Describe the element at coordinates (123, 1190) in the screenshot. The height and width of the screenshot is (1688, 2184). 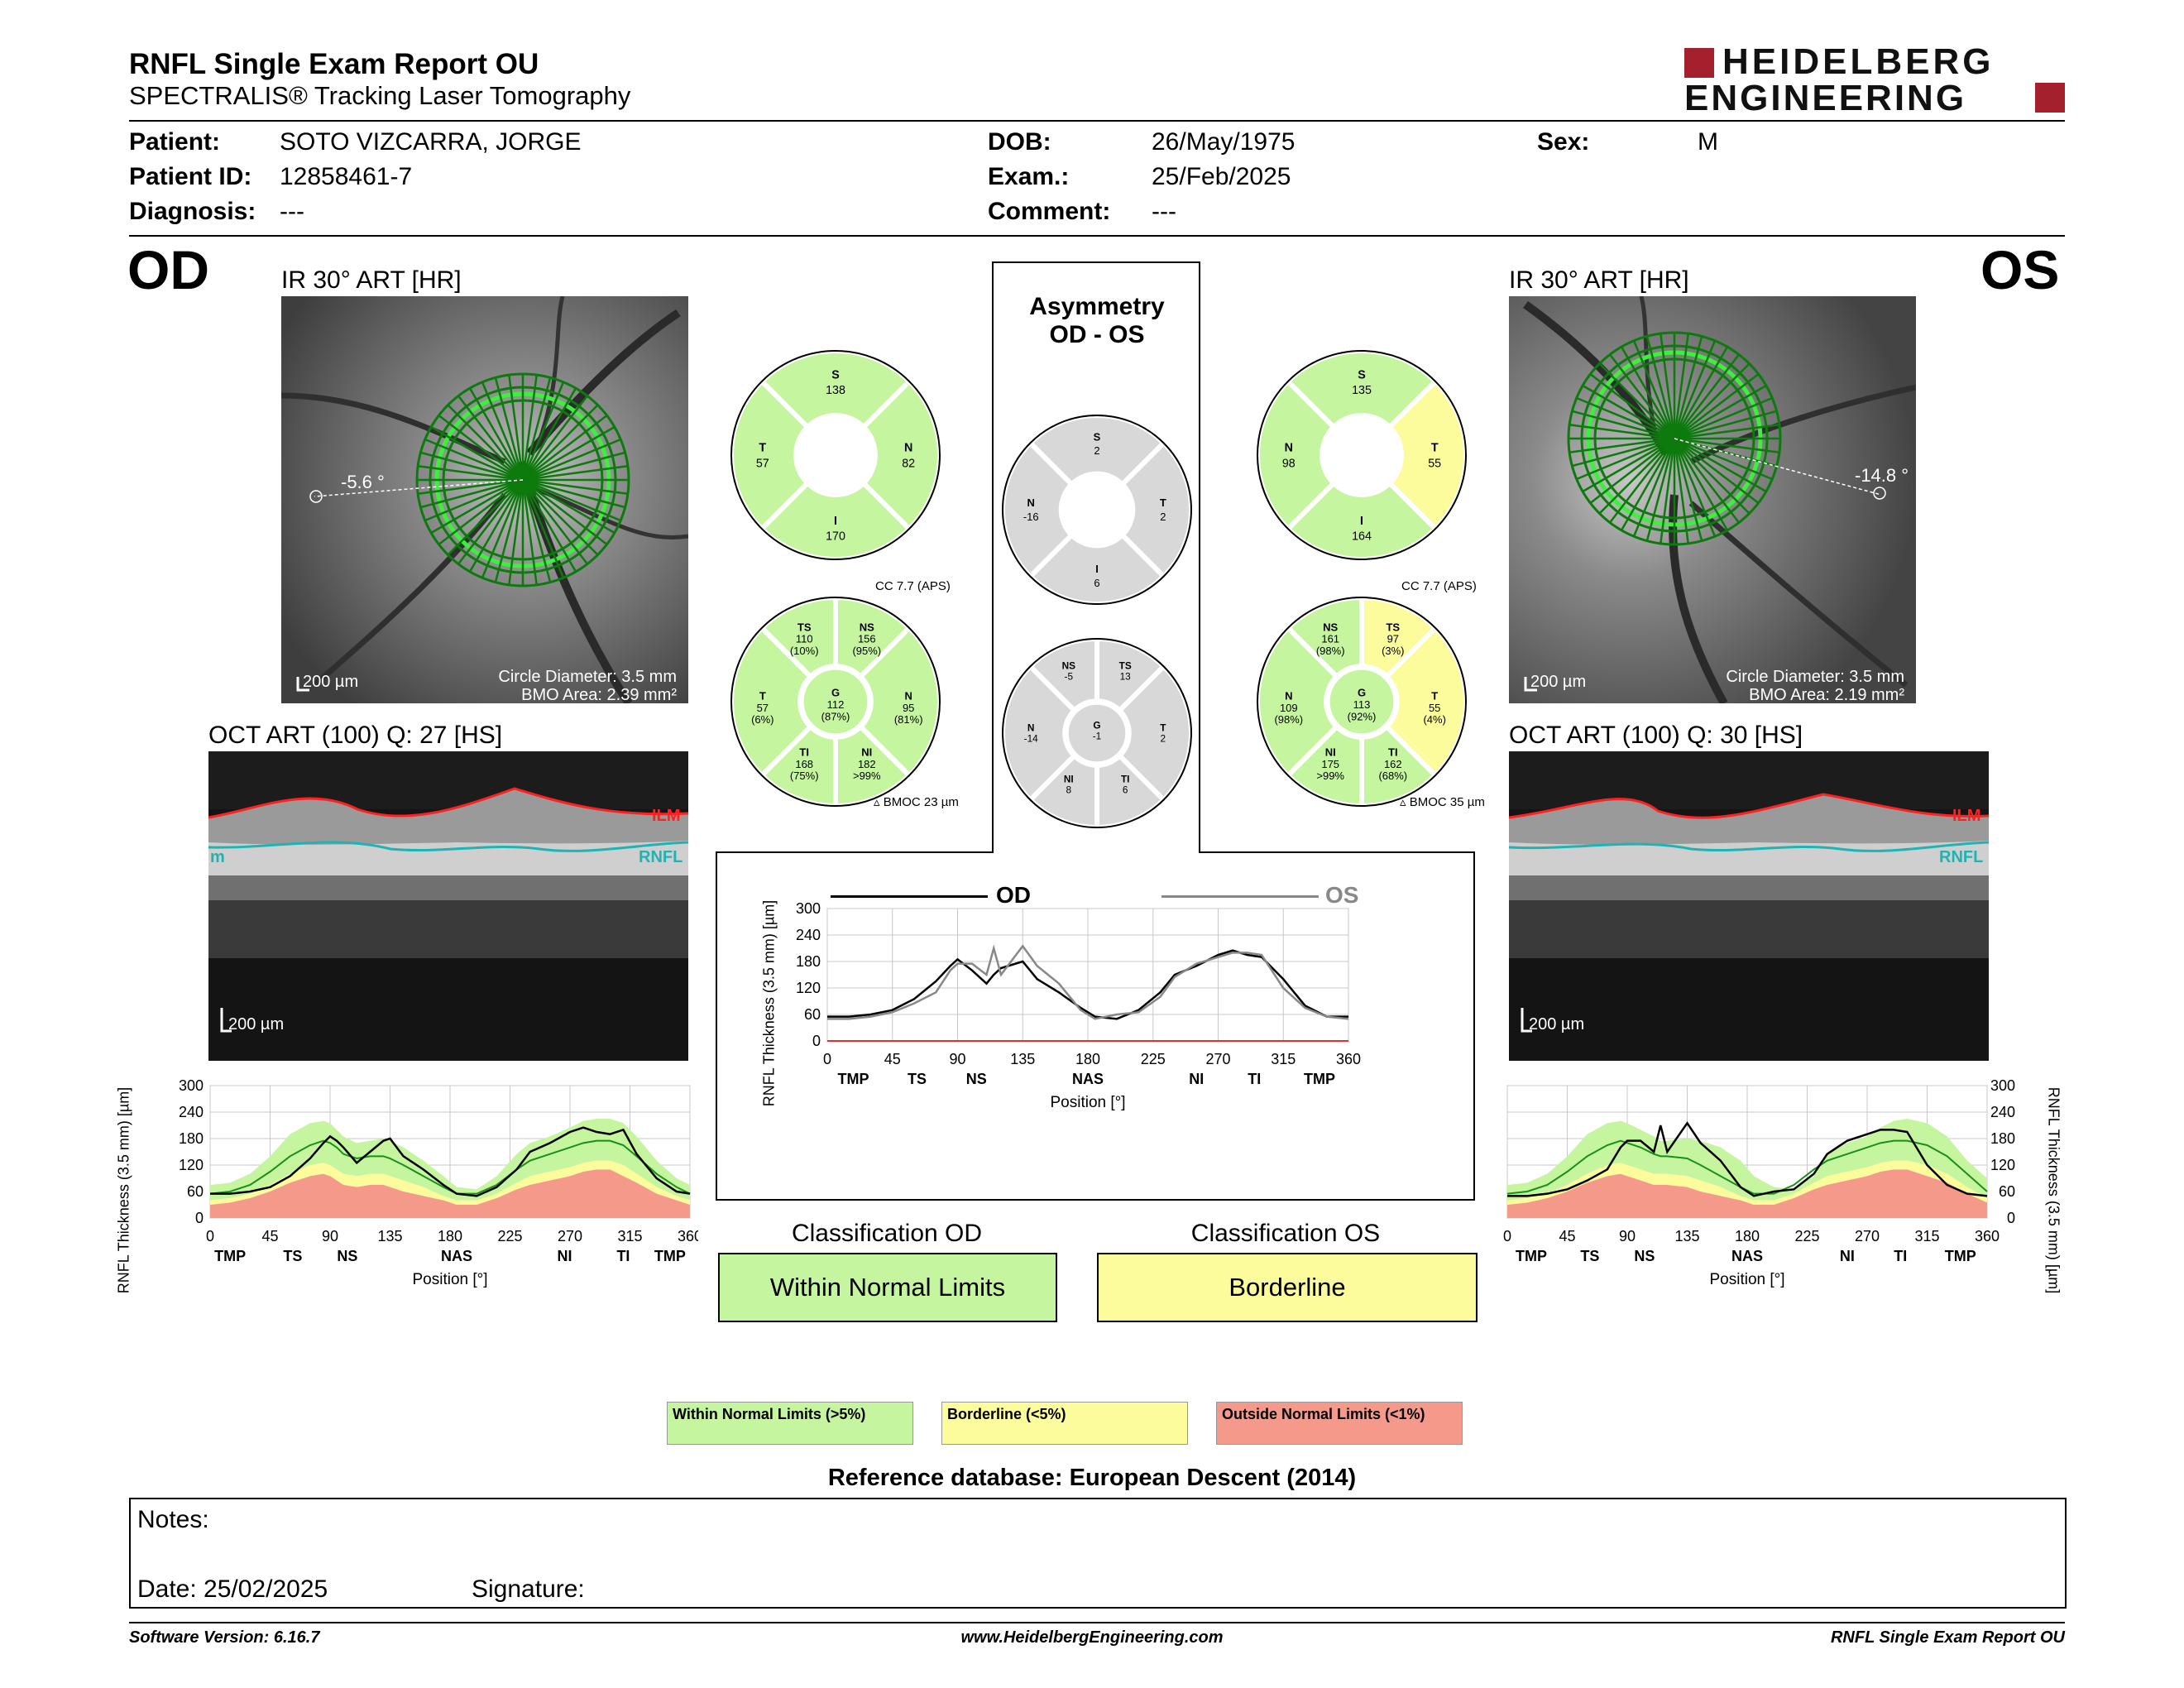
I see `od-ylabel: RNFL Thickness (3.5 mm) [µm]` at that location.